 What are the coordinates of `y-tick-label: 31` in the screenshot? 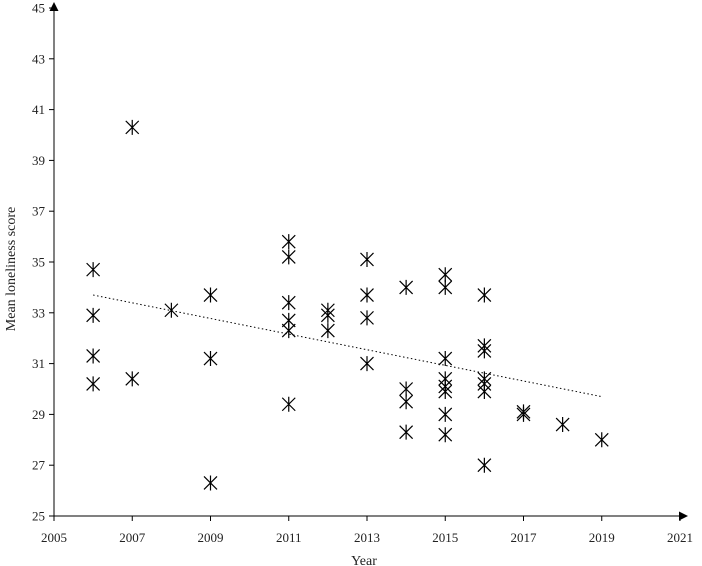 It's located at (38, 363).